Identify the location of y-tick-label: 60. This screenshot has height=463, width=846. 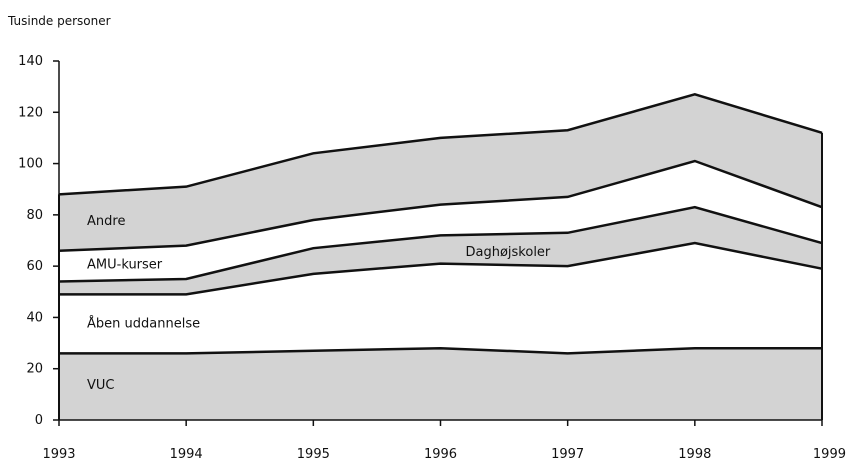
(34, 266).